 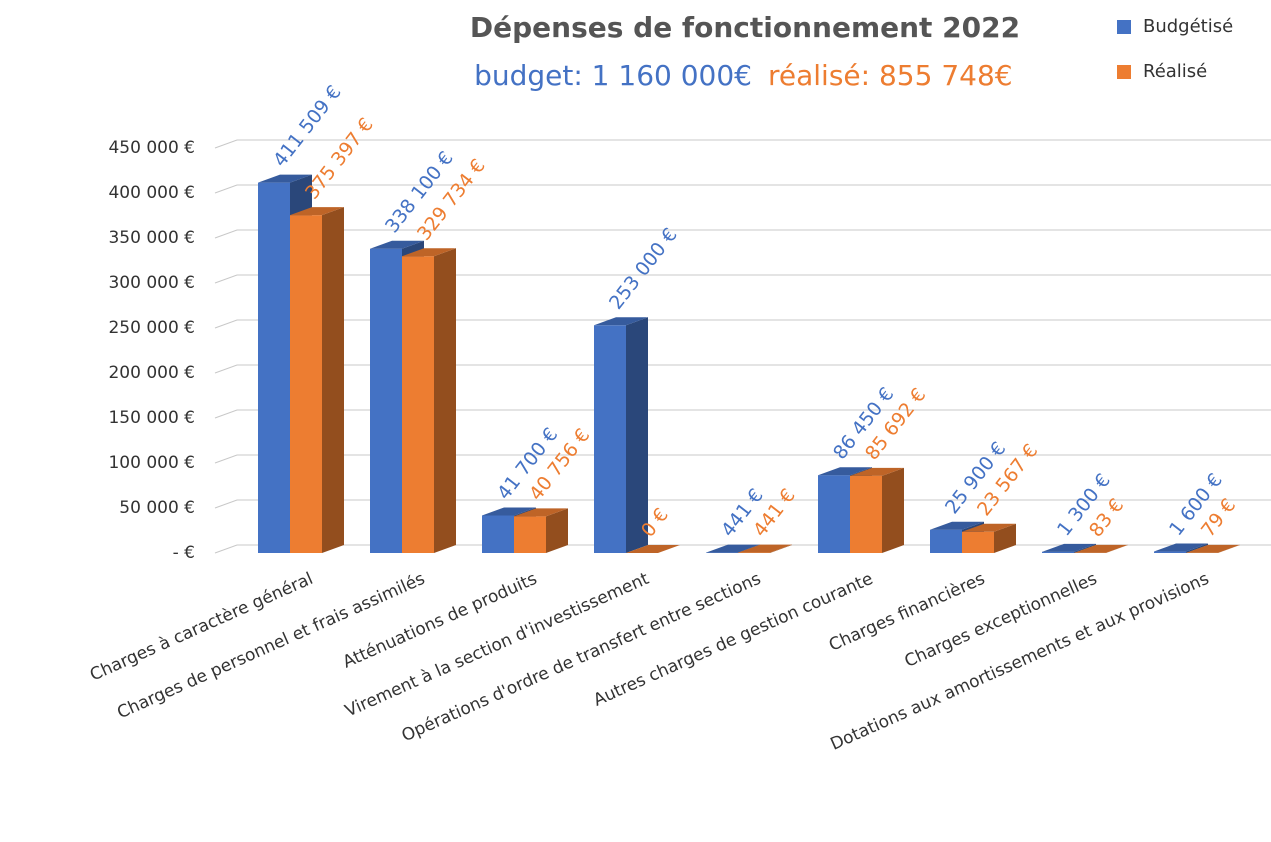 I want to click on value-label: 253 000 €, so click(x=643, y=269).